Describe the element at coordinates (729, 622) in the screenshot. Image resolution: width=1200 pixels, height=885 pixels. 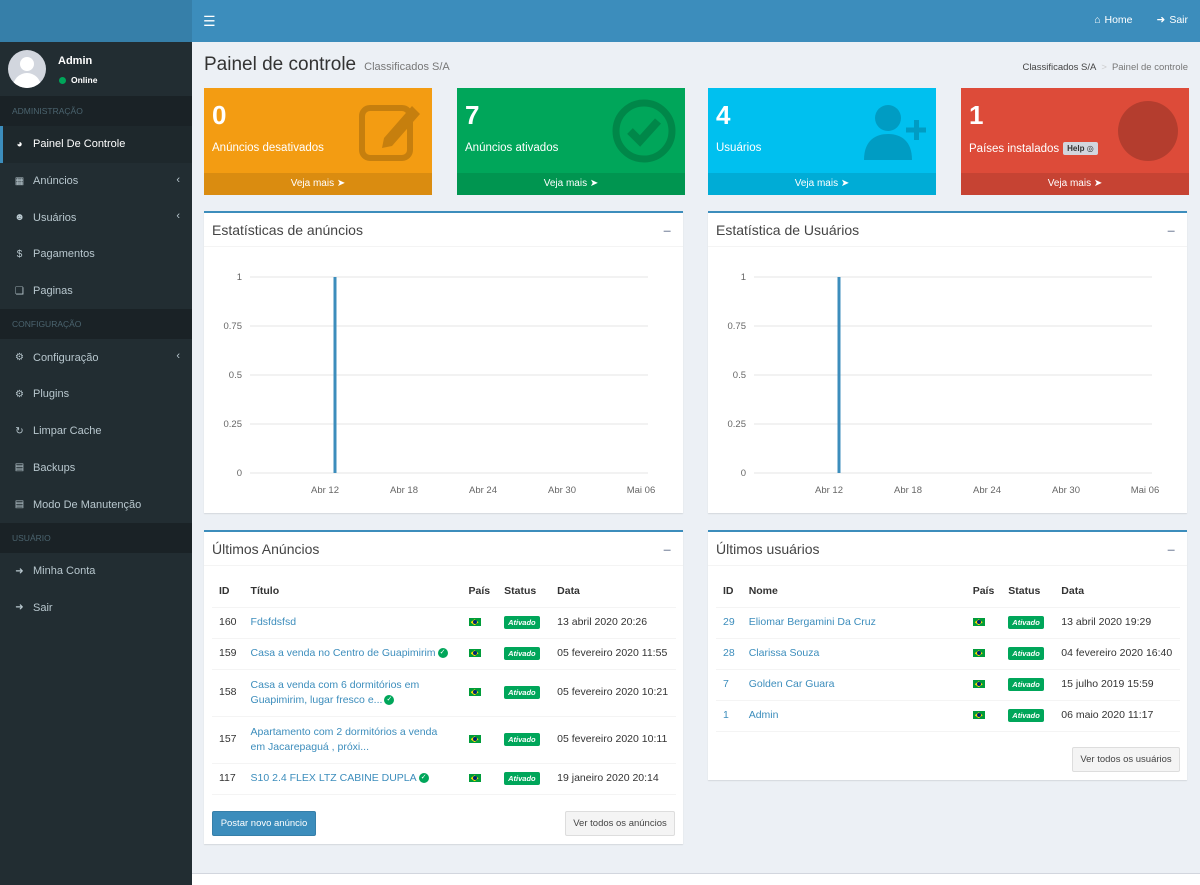
I see `user-id-link: 29` at that location.